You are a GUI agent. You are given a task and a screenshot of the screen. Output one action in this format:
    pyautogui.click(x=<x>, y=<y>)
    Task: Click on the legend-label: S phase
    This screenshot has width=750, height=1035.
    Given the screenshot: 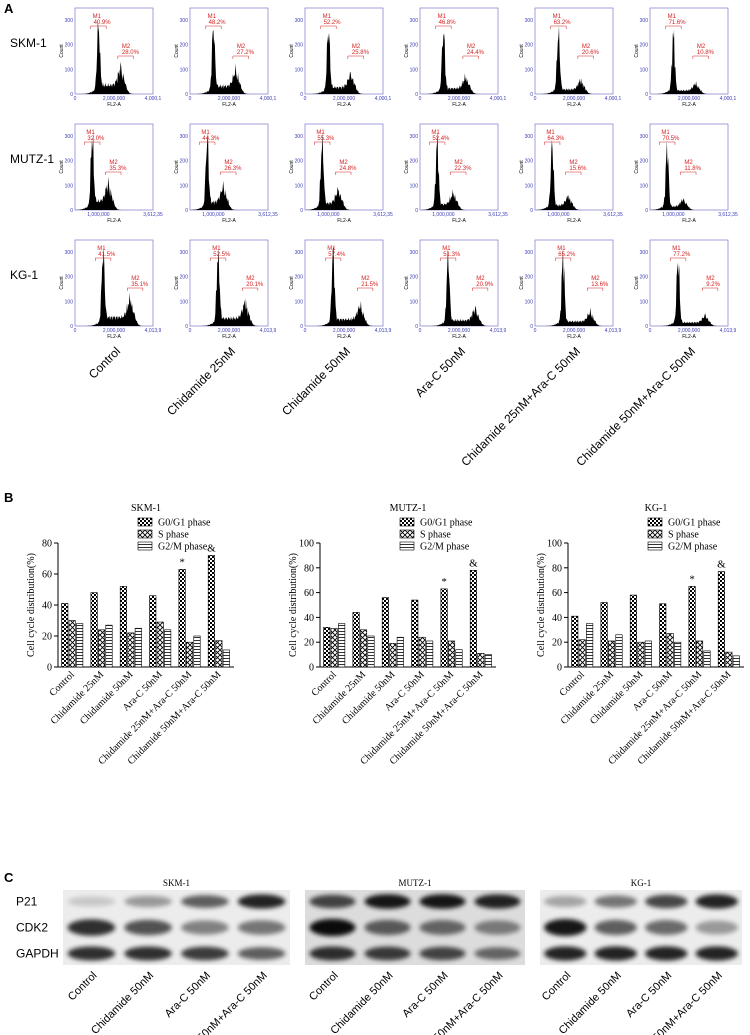 What is the action you would take?
    pyautogui.click(x=435, y=535)
    